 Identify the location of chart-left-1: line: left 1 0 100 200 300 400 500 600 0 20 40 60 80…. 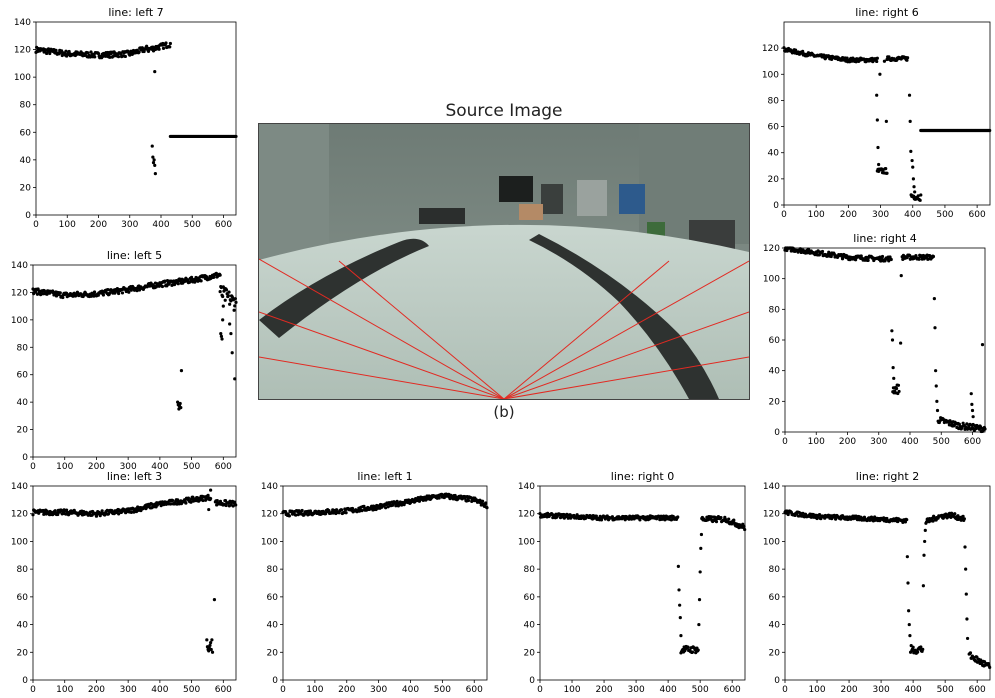
(372, 584).